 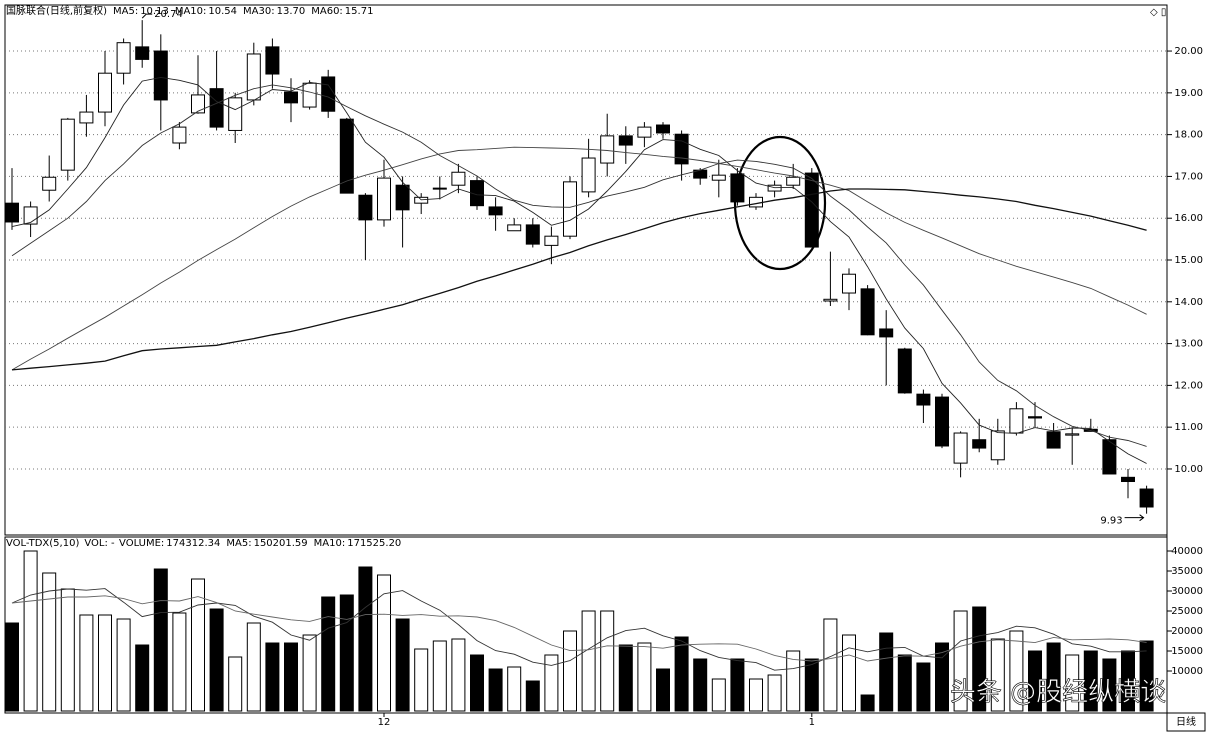 What do you see at coordinates (42, 543) in the screenshot?
I see `title: VOL-TDX(5,10)` at bounding box center [42, 543].